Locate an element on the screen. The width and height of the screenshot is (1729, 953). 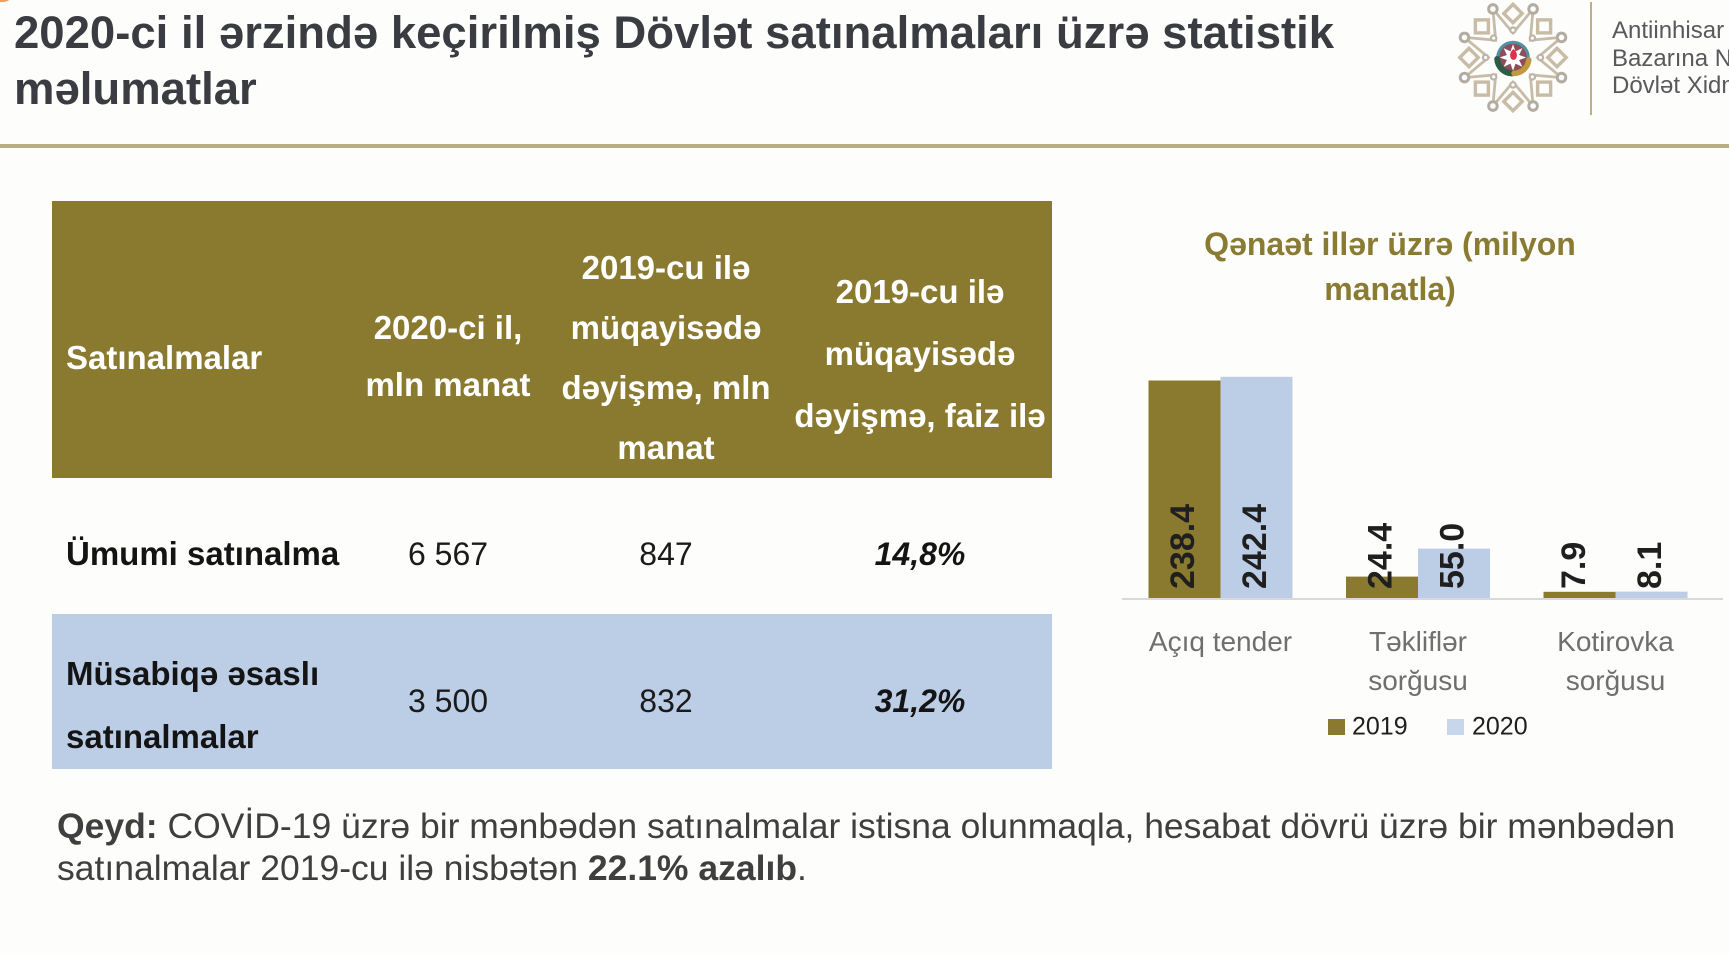
svg-text: Kotirovka is located at coordinates (1615, 641).